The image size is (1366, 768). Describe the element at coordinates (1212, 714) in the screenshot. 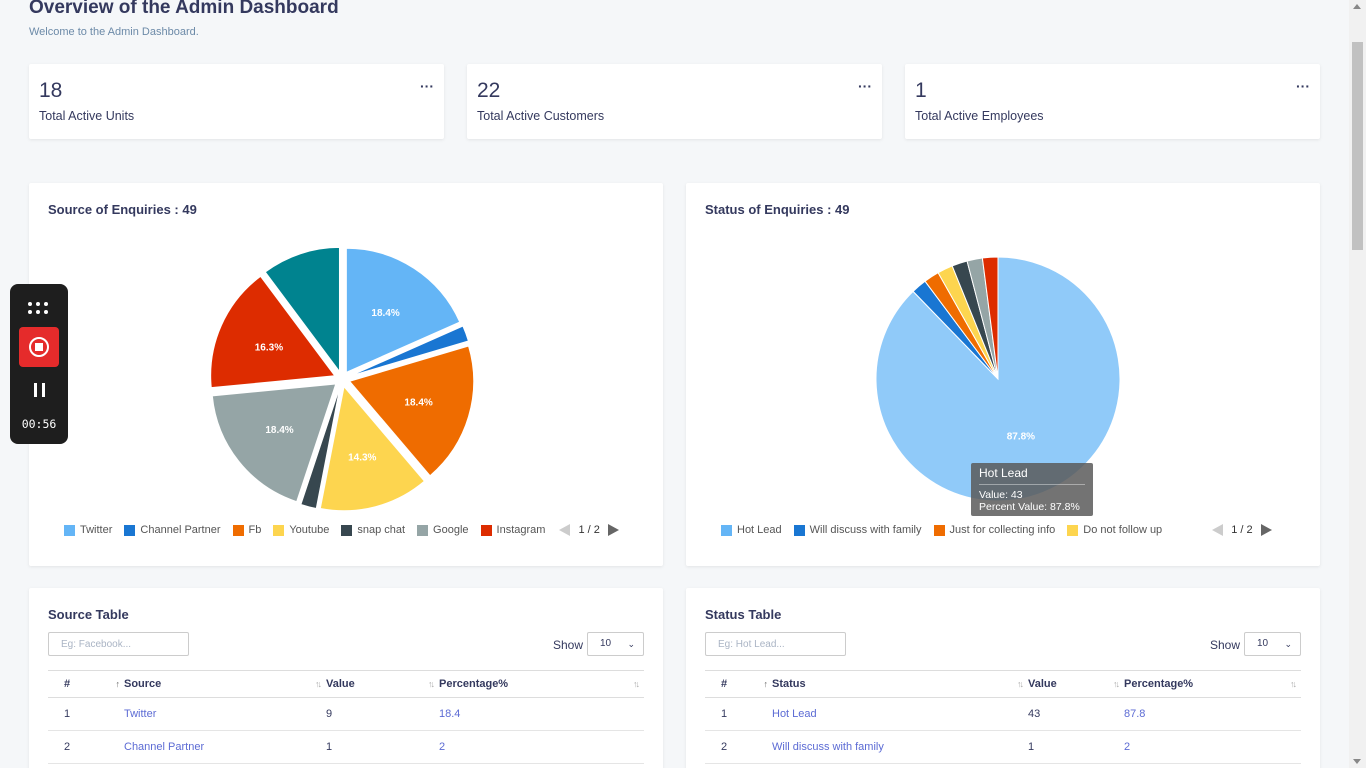

I see `cell-percentage: 87.8` at that location.